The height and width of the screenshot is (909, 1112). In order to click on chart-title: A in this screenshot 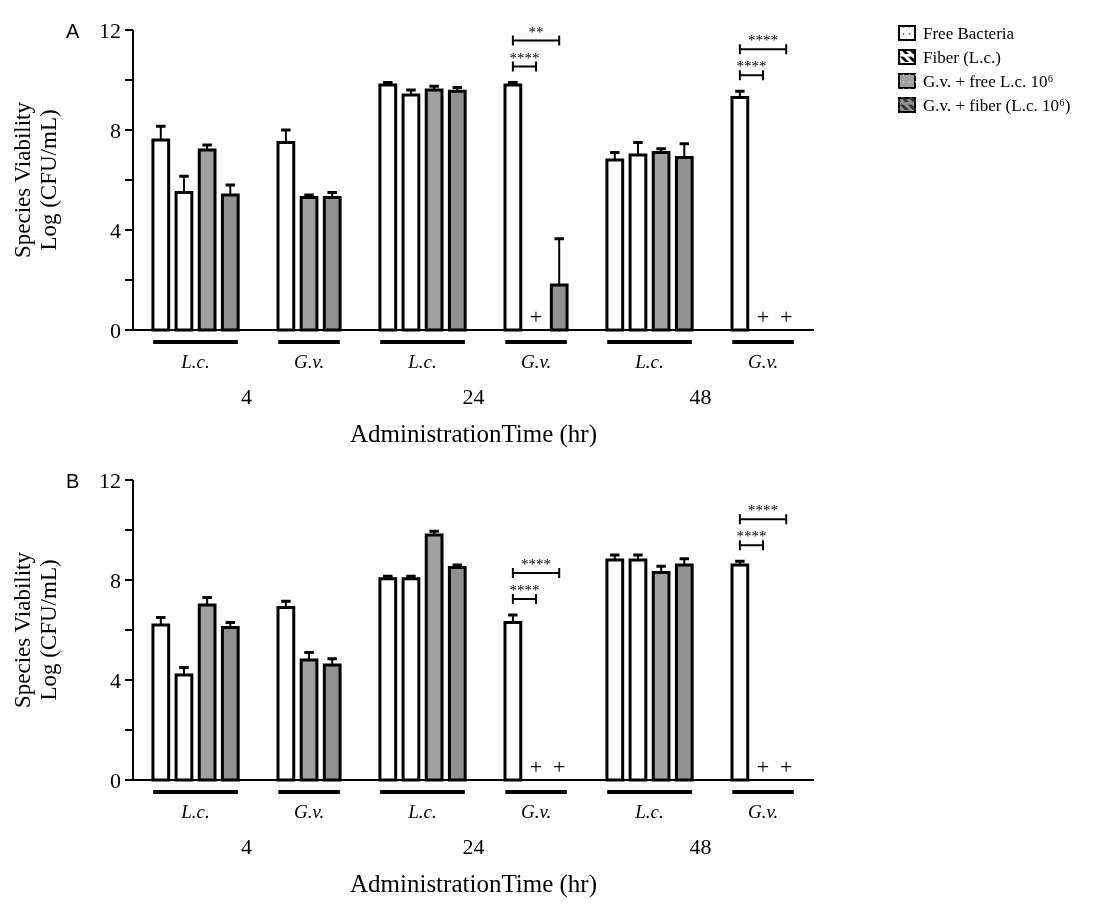, I will do `click(73, 31)`.